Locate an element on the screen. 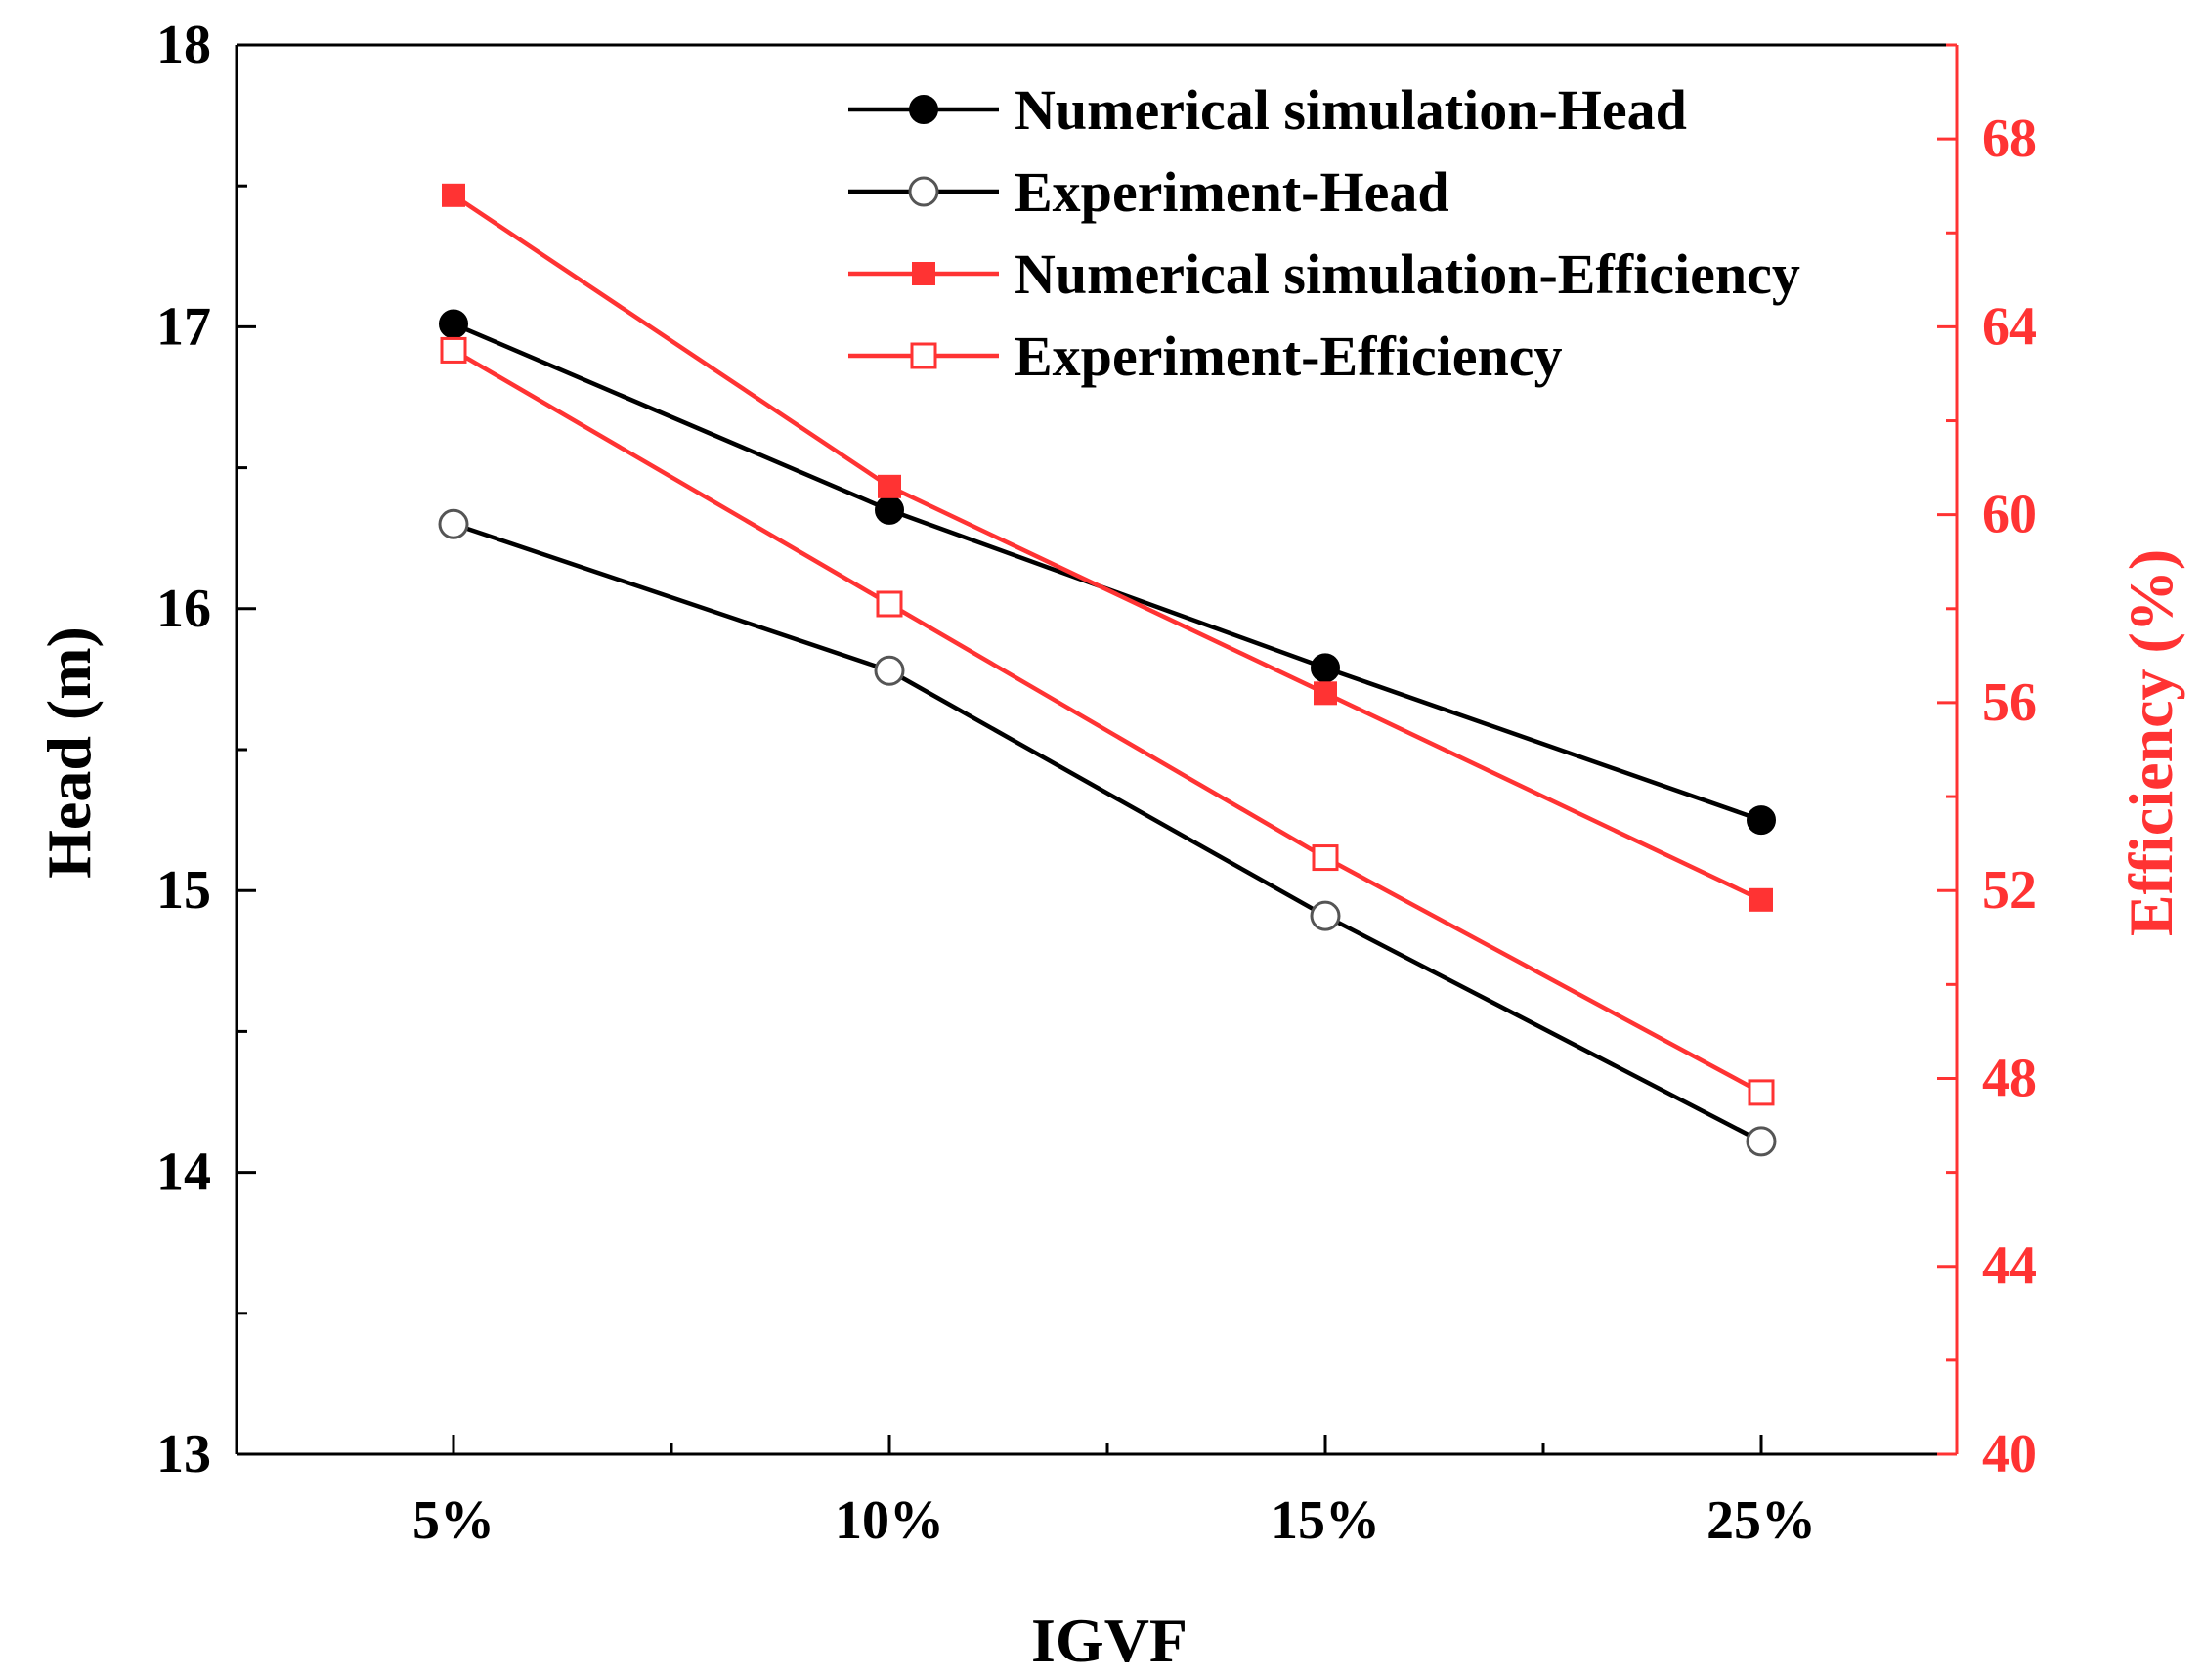  left-axis-ticks: 13 14 15 16 17 18 is located at coordinates (206, 750).